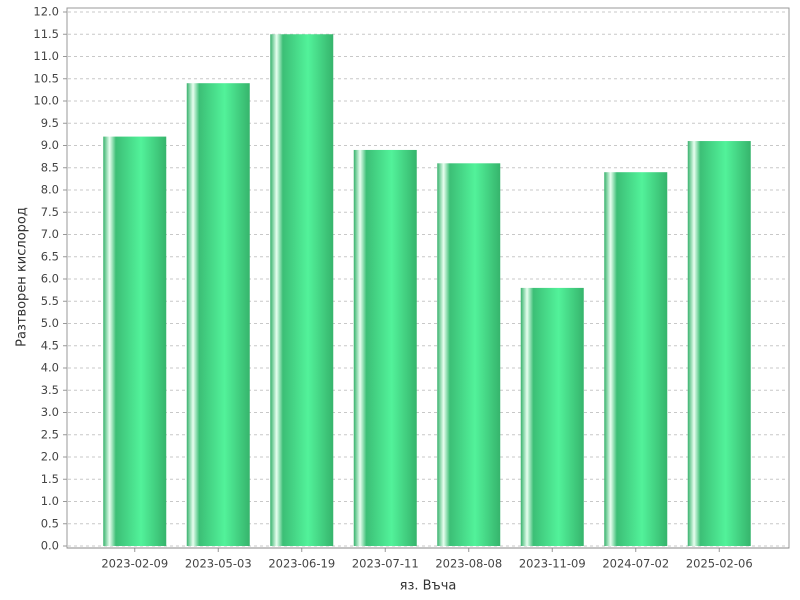 The image size is (800, 600). What do you see at coordinates (385, 564) in the screenshot?
I see `x-tick-label: 2023-07-11` at bounding box center [385, 564].